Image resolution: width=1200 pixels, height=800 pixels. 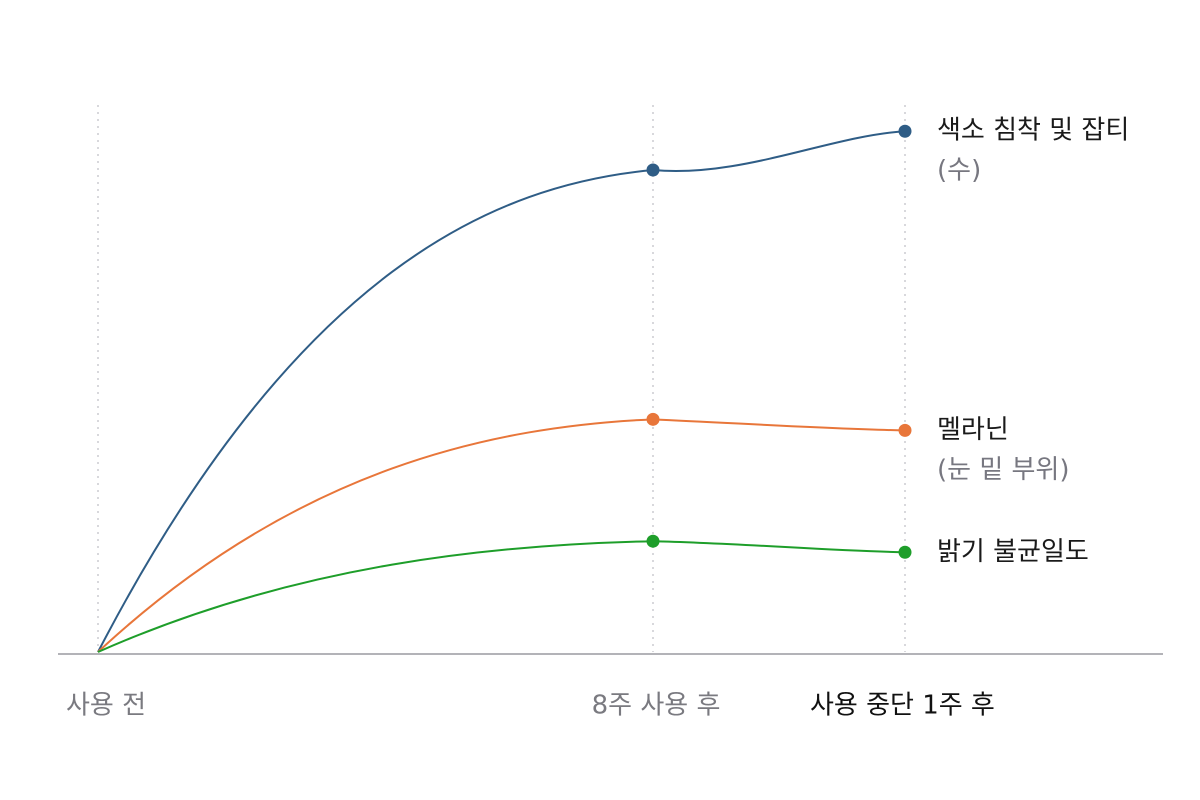 I want to click on x-tick-label: 사용 중단 1주 후, so click(x=902, y=706).